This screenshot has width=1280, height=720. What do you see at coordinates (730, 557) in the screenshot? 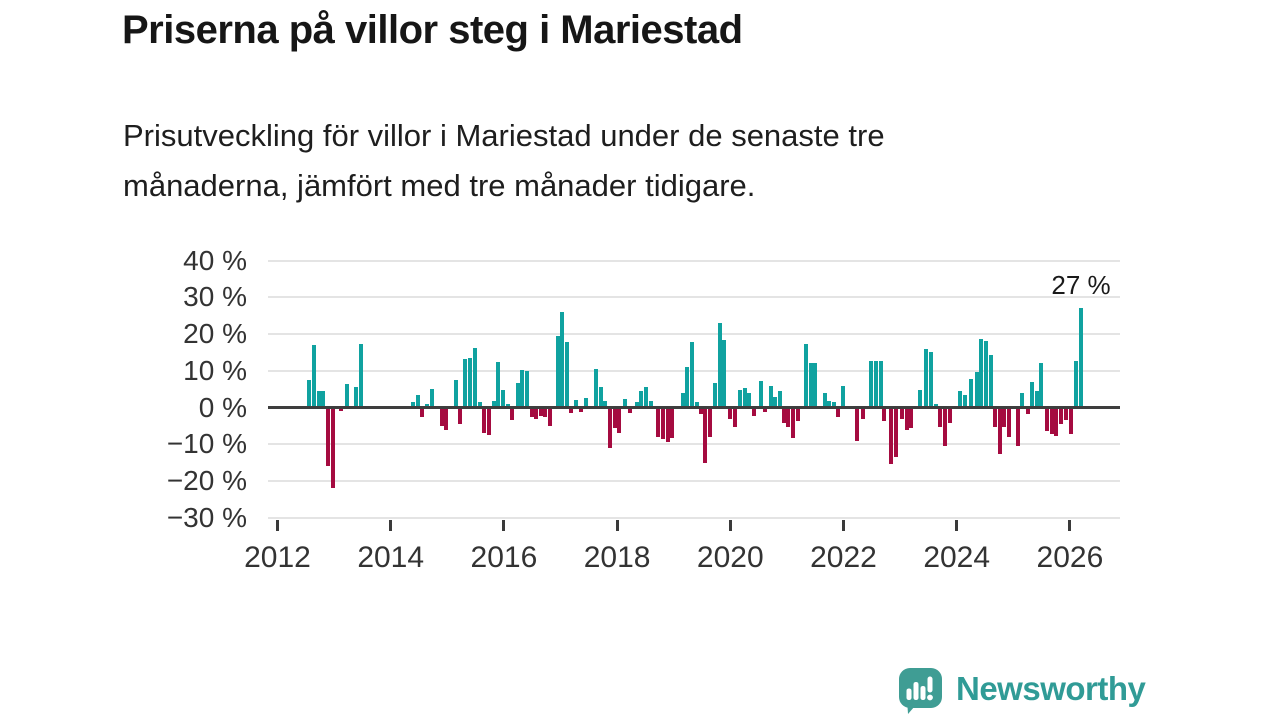
I see `x-tick-label: 2020` at bounding box center [730, 557].